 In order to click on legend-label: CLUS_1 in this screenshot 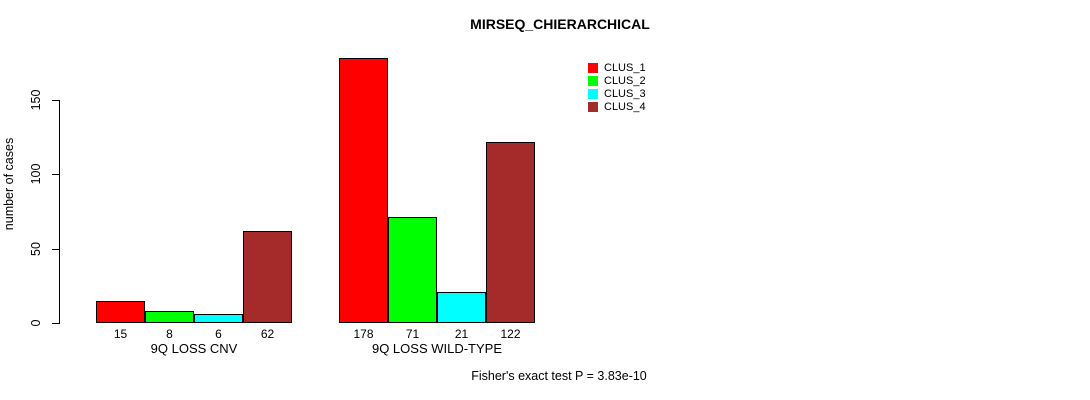, I will do `click(625, 68)`.